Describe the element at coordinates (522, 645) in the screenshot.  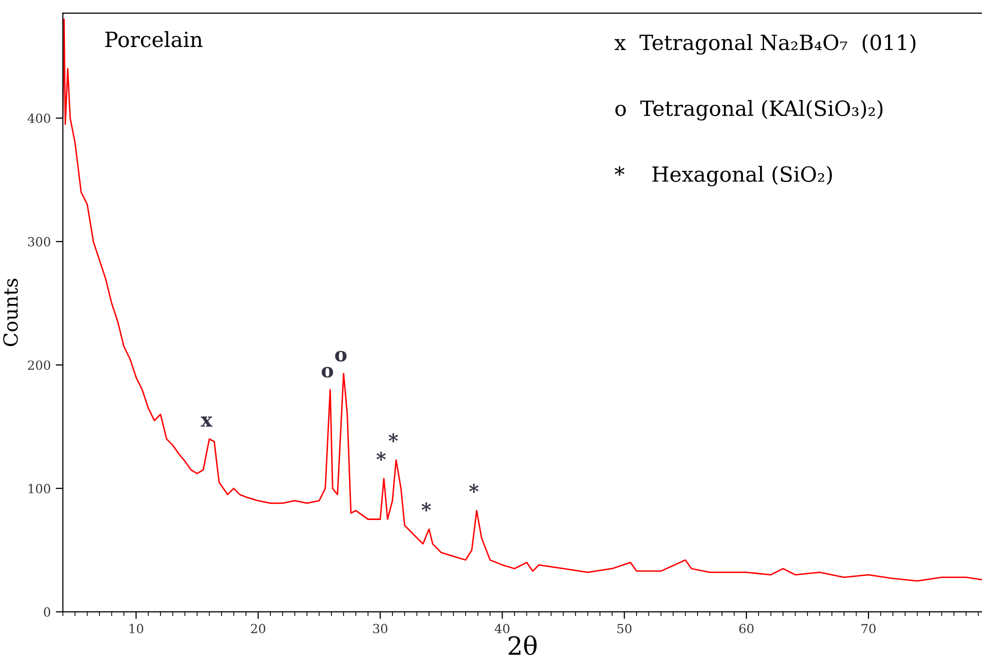
I see `x-axis-title: 2θ` at that location.